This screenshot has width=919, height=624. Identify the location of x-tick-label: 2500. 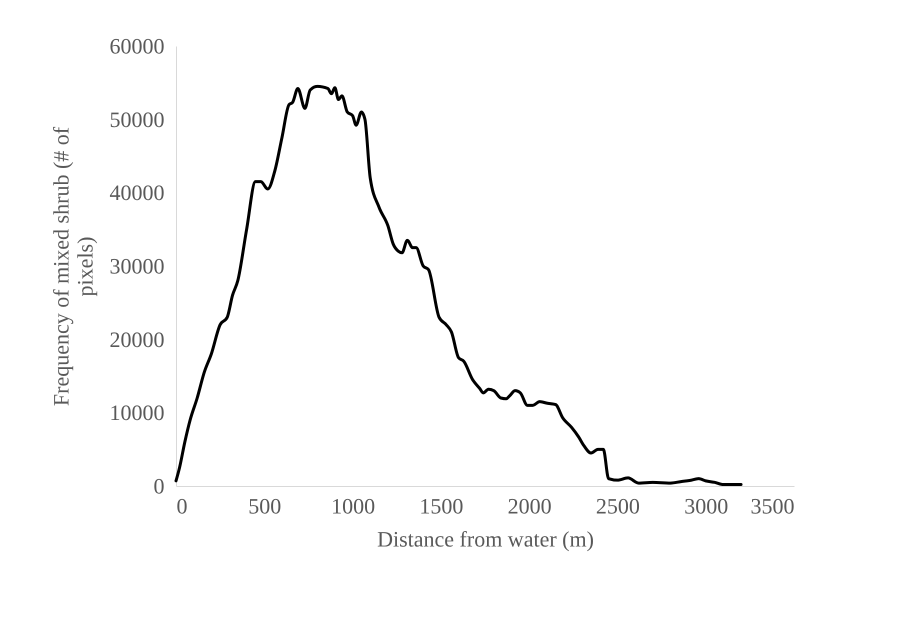
(618, 506).